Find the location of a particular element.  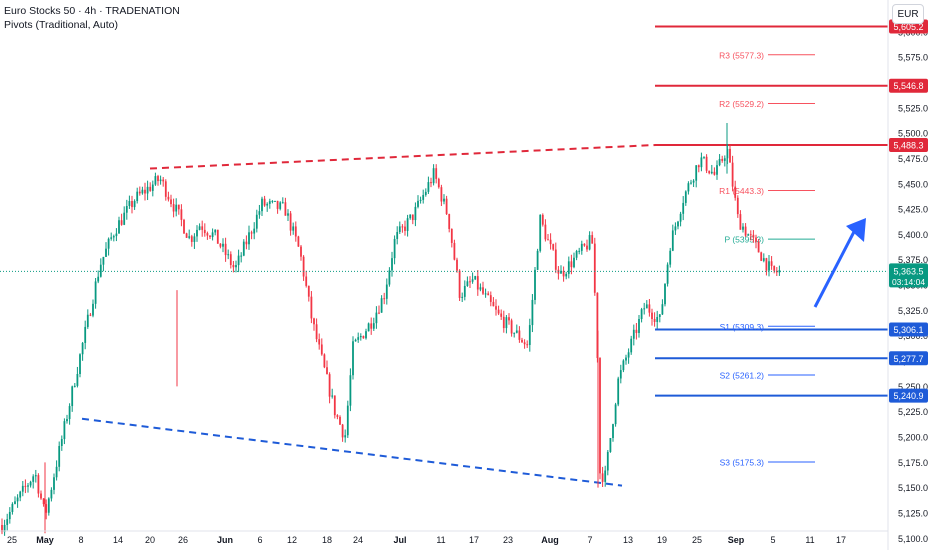

level-tag-label: 5,306.1 is located at coordinates (908, 330).